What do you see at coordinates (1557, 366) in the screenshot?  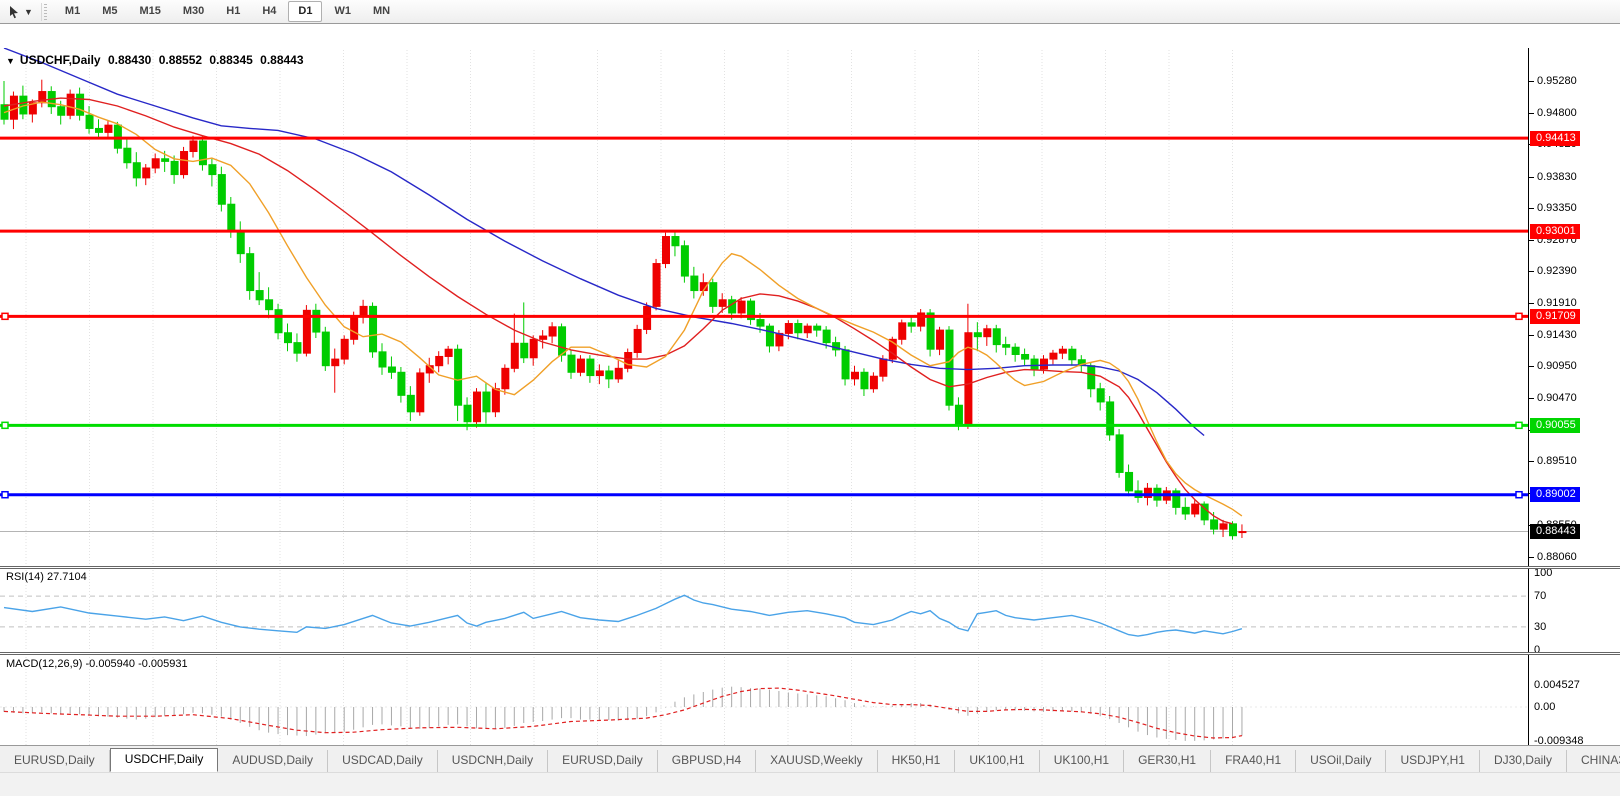 I see `price-tick-label: 0.90950` at bounding box center [1557, 366].